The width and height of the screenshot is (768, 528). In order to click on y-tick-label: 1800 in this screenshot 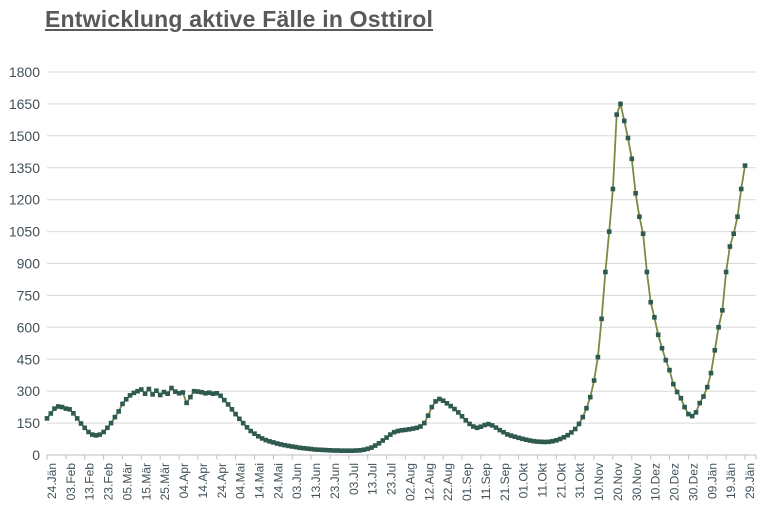, I will do `click(24, 72)`.